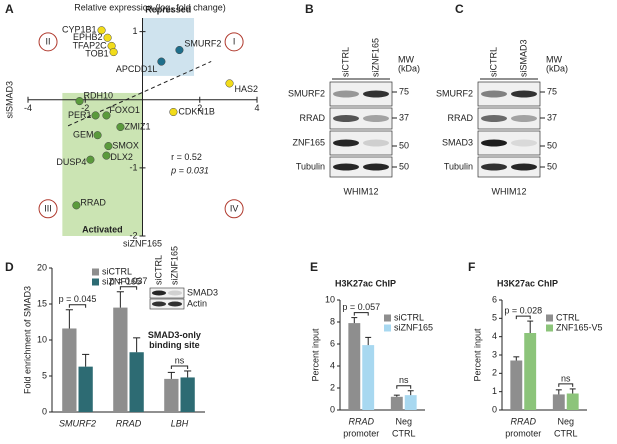  I want to click on mw-label: MW, so click(406, 59).